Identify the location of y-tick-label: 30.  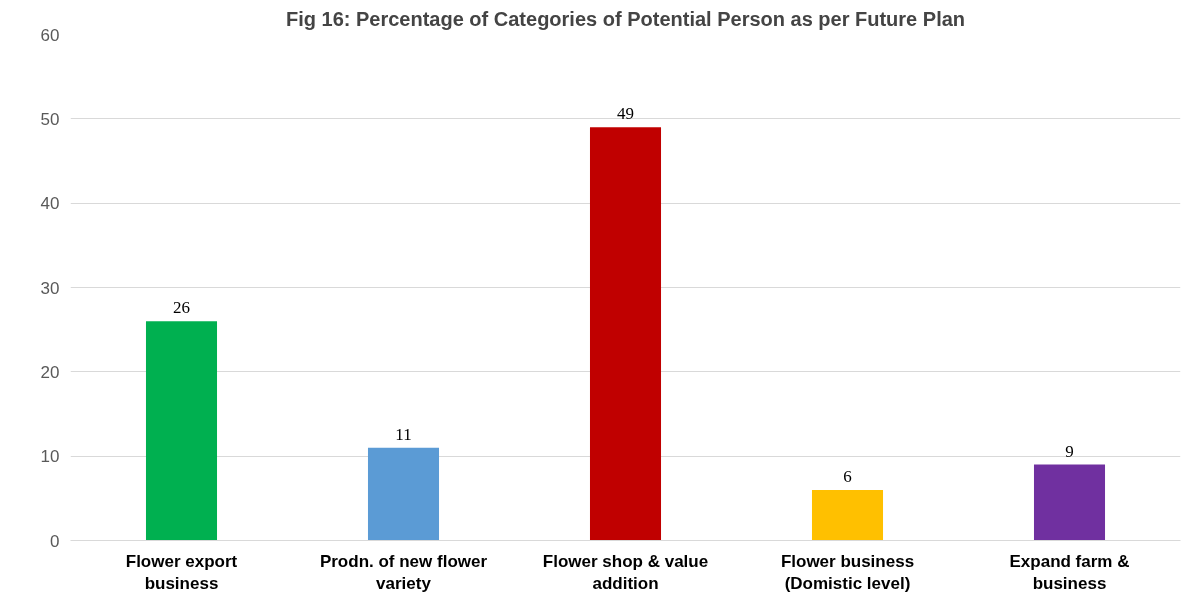
(50, 288).